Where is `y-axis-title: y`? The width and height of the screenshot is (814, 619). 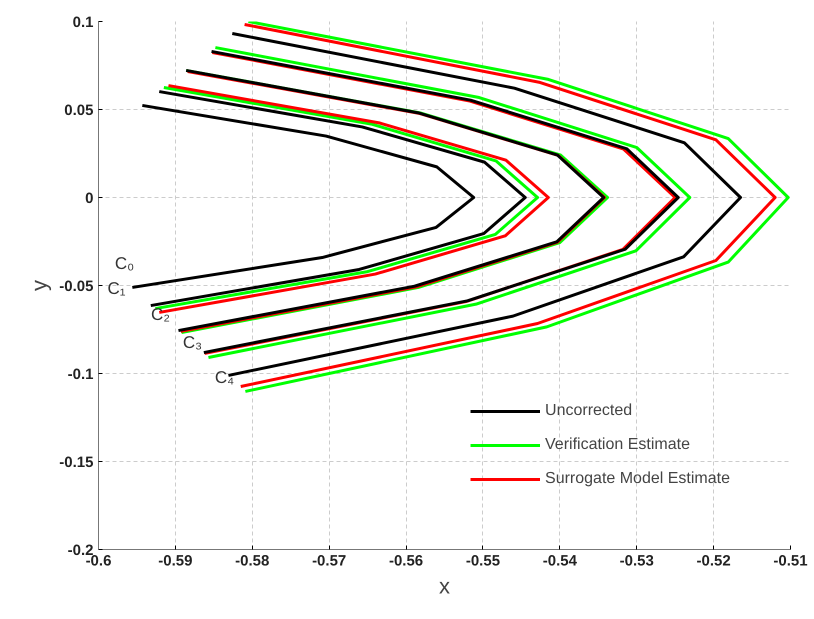
y-axis-title: y is located at coordinates (39, 285).